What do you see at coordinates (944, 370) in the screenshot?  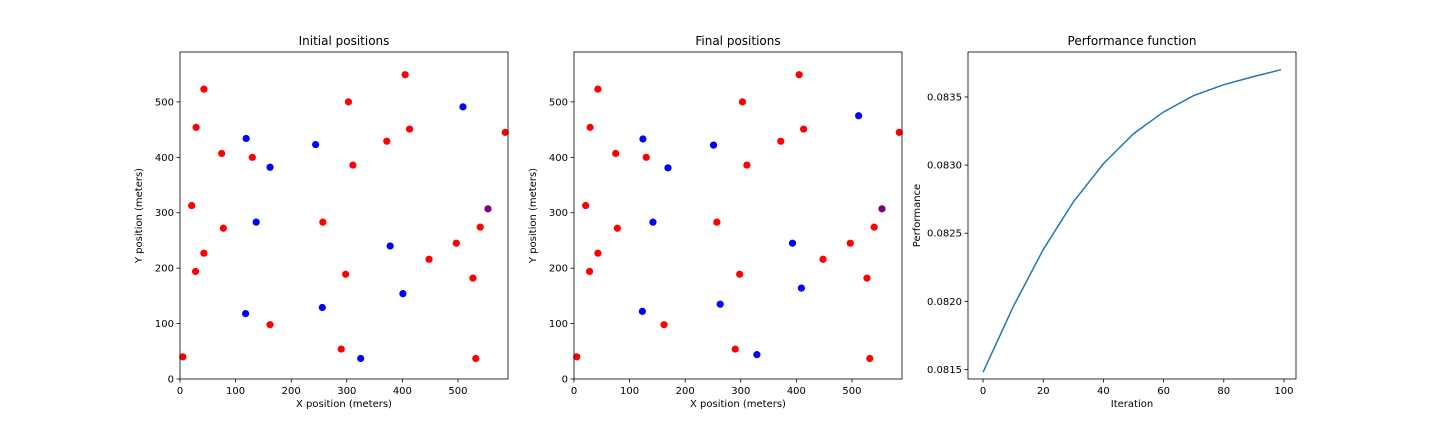 I see `y-tick-label: 0.0815` at bounding box center [944, 370].